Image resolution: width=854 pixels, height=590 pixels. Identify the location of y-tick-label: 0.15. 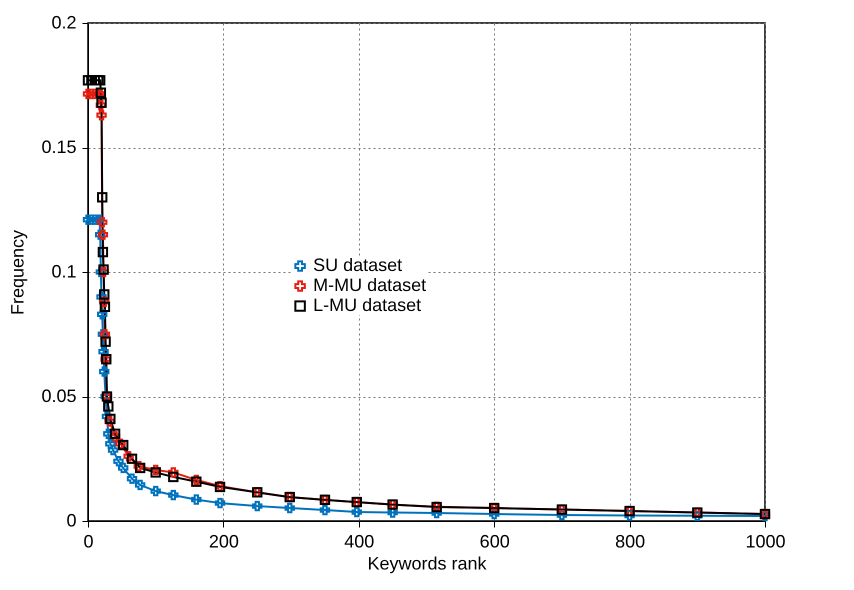
(58, 147).